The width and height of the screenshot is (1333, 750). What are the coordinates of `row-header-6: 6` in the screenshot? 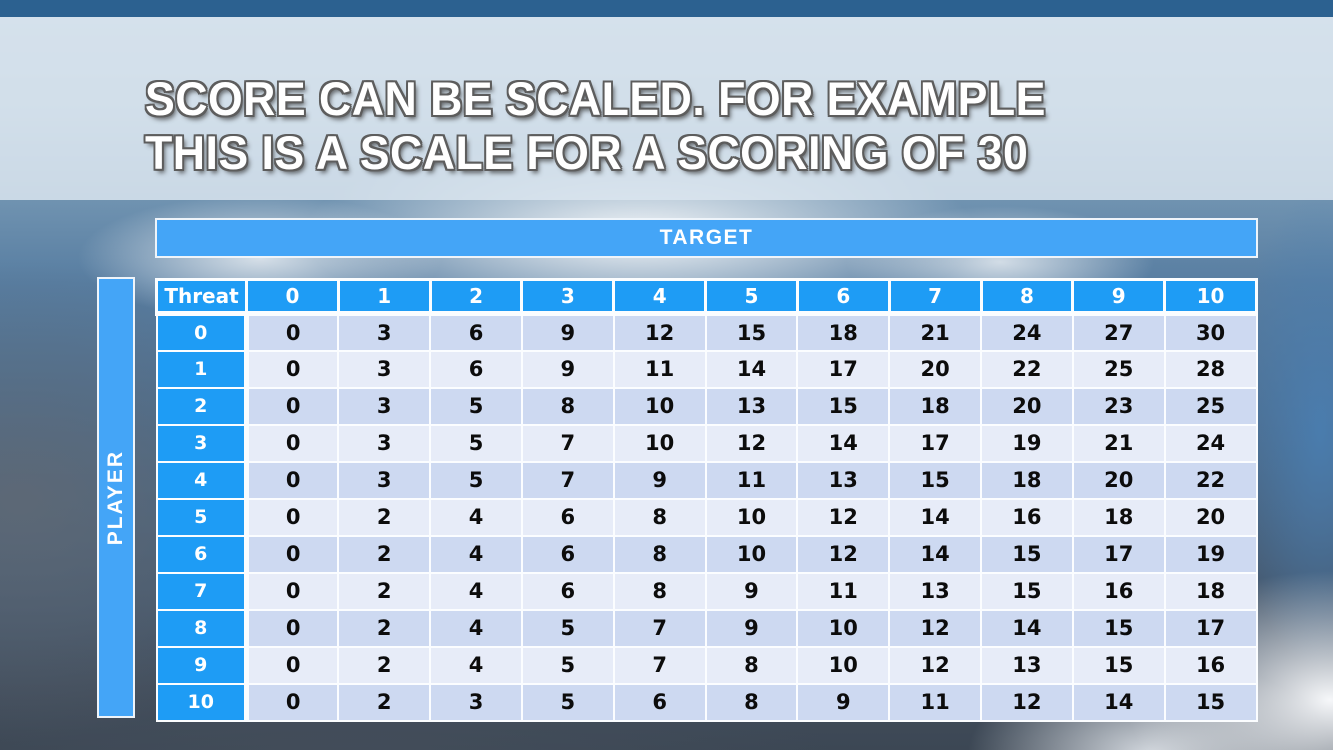 It's located at (202, 554).